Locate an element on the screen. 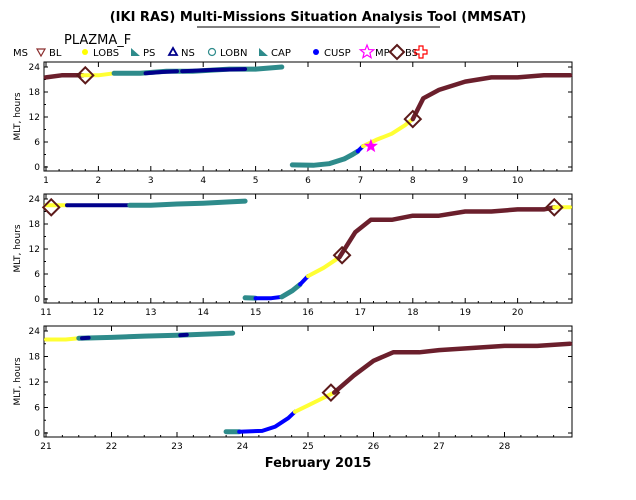 Image resolution: width=636 pixels, height=500 pixels. x-tick-label: 17 is located at coordinates (360, 313).